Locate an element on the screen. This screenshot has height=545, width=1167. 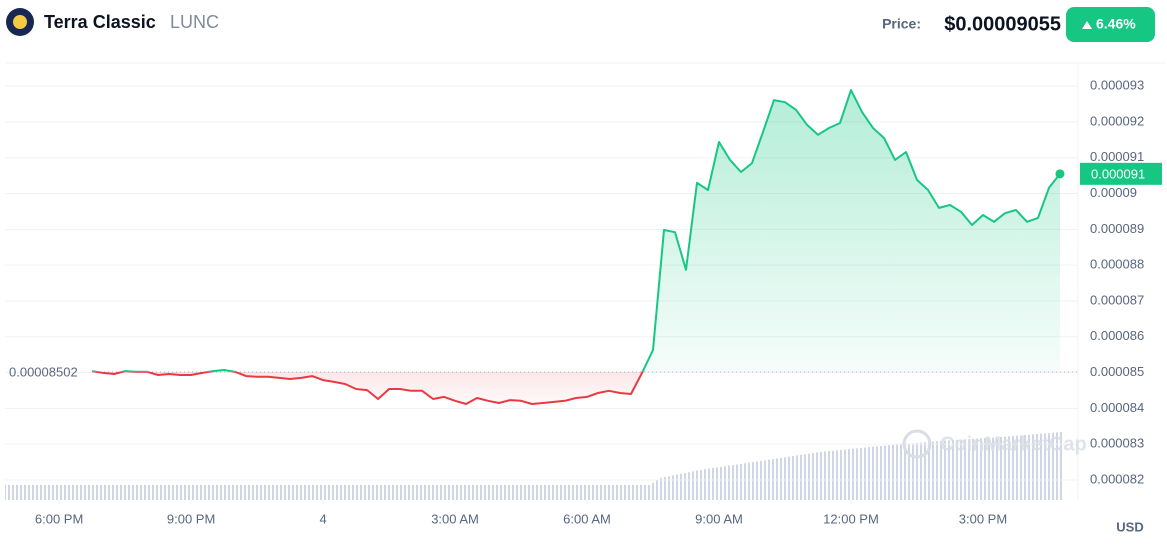
price: $0.00009055 is located at coordinates (1002, 24).